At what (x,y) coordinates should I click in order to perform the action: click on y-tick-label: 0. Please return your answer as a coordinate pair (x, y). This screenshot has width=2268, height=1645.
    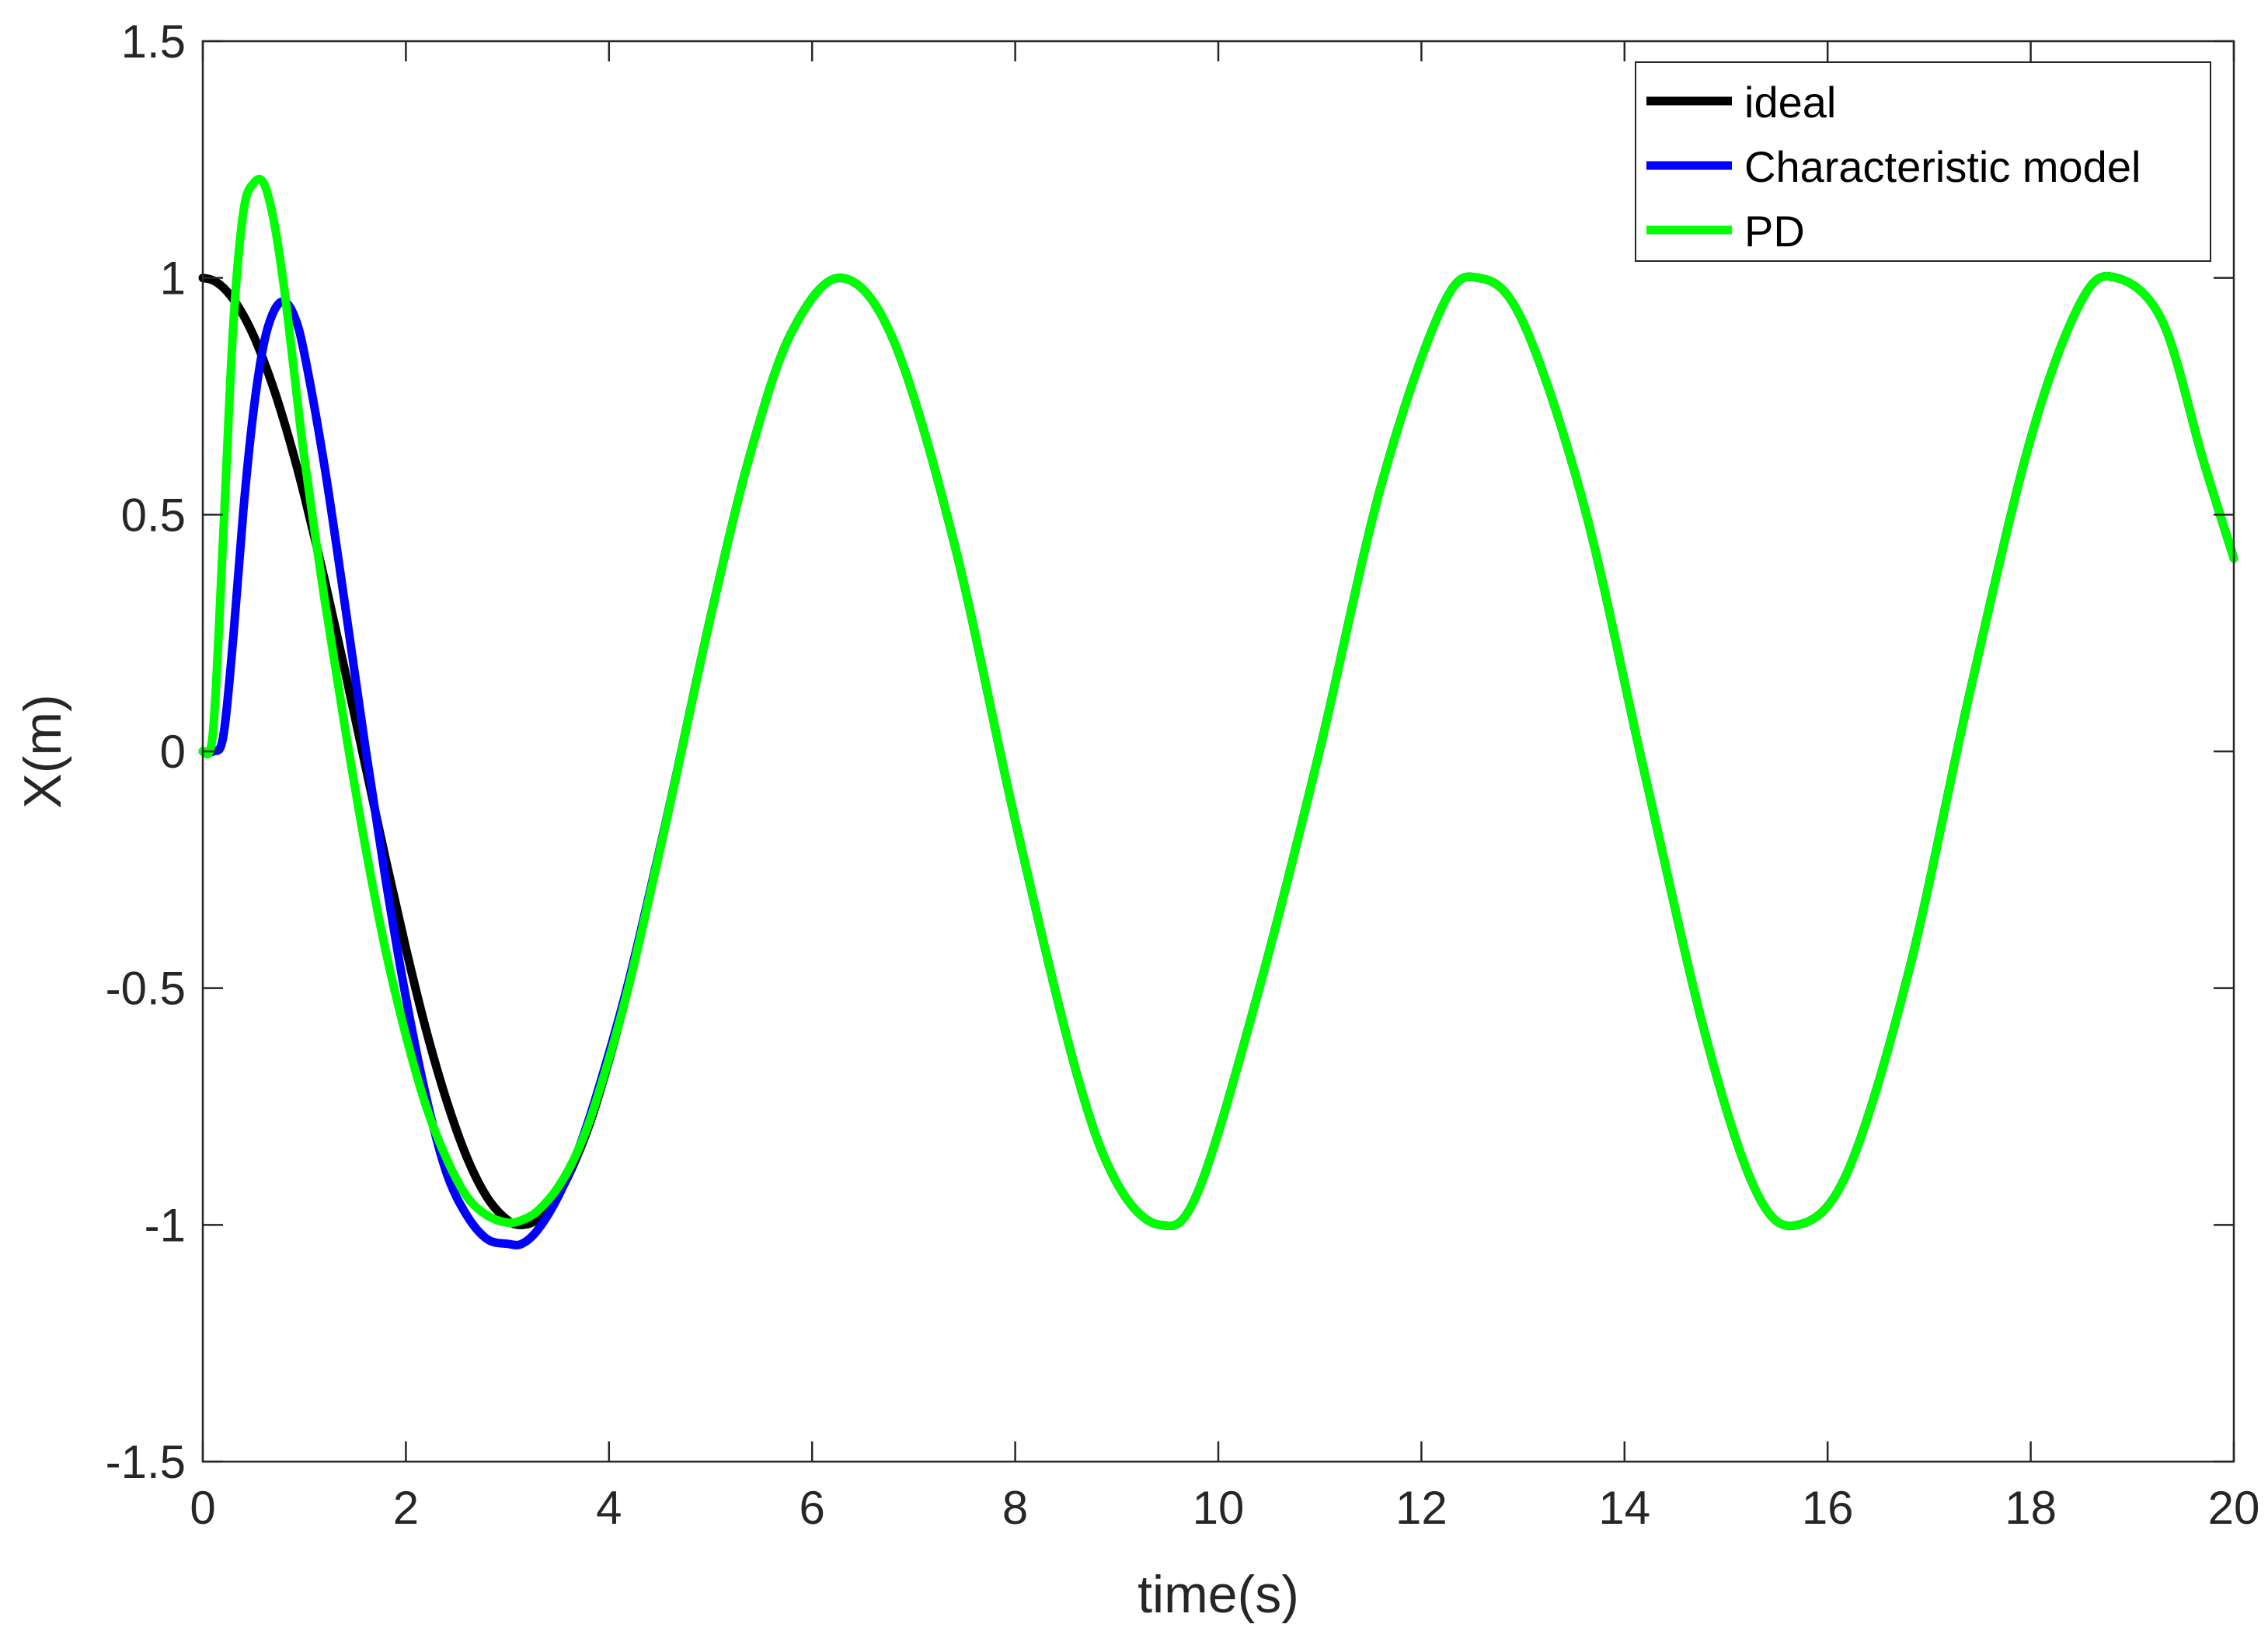
    Looking at the image, I should click on (173, 752).